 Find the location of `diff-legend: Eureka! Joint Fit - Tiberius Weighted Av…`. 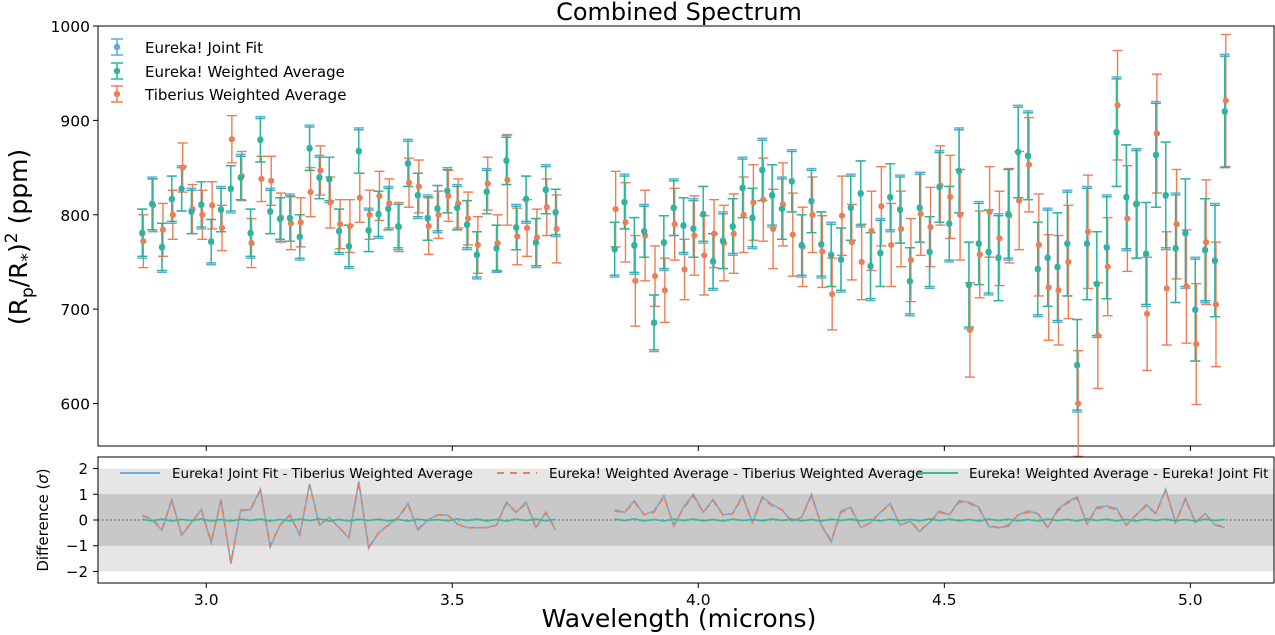

diff-legend: Eureka! Joint Fit - Tiberius Weighted Av… is located at coordinates (694, 474).